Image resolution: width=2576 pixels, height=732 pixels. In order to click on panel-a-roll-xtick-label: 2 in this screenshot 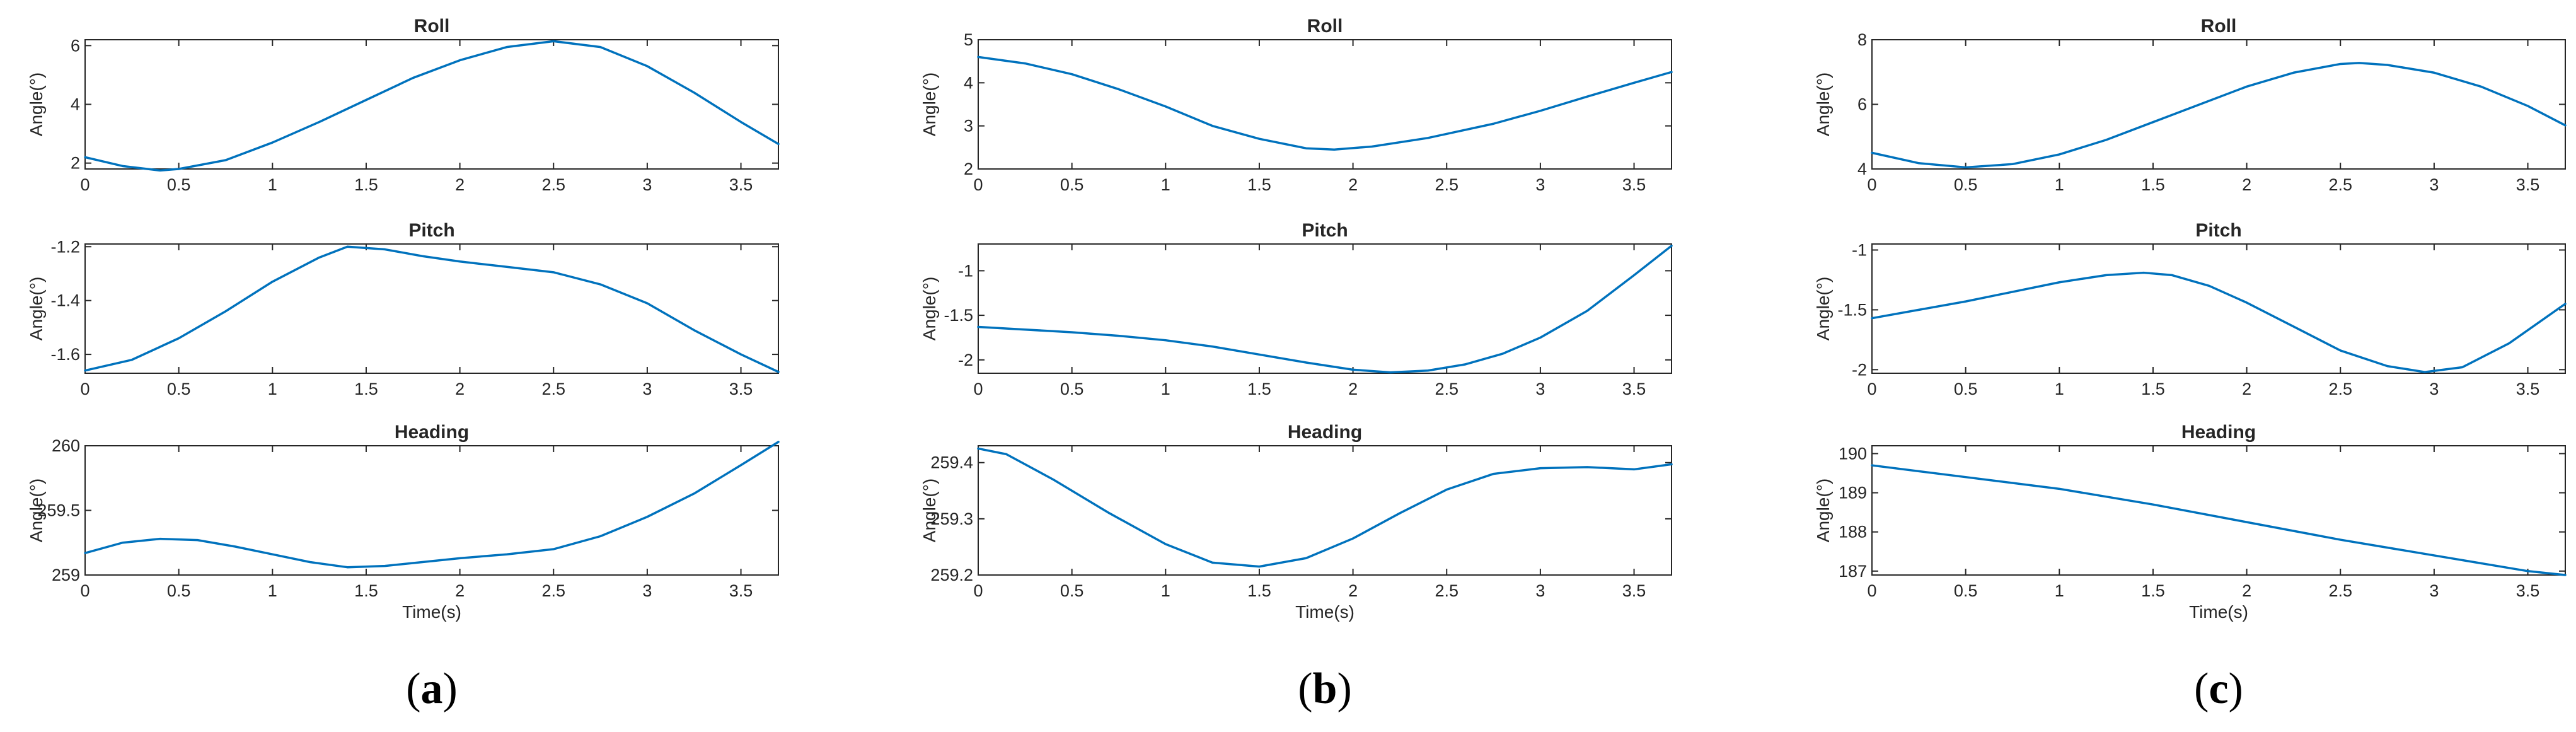, I will do `click(460, 184)`.